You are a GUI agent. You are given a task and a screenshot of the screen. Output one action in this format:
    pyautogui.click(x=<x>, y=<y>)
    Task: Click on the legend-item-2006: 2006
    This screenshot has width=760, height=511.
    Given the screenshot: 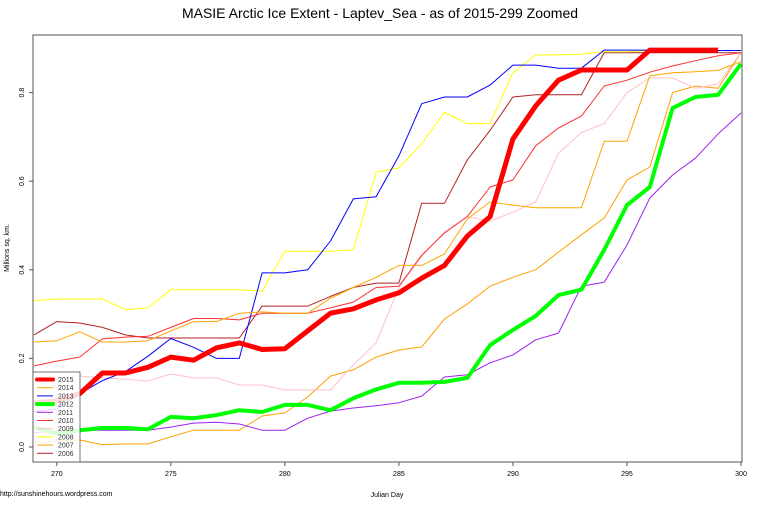 What is the action you would take?
    pyautogui.click(x=55, y=454)
    